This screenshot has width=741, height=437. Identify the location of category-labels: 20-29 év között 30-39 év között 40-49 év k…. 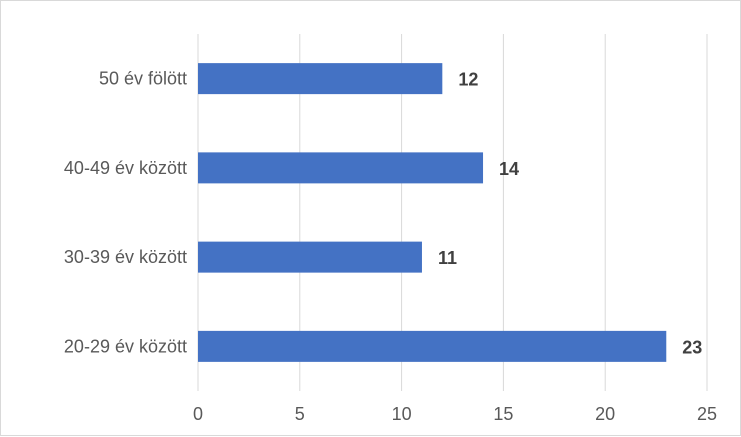
(125, 213).